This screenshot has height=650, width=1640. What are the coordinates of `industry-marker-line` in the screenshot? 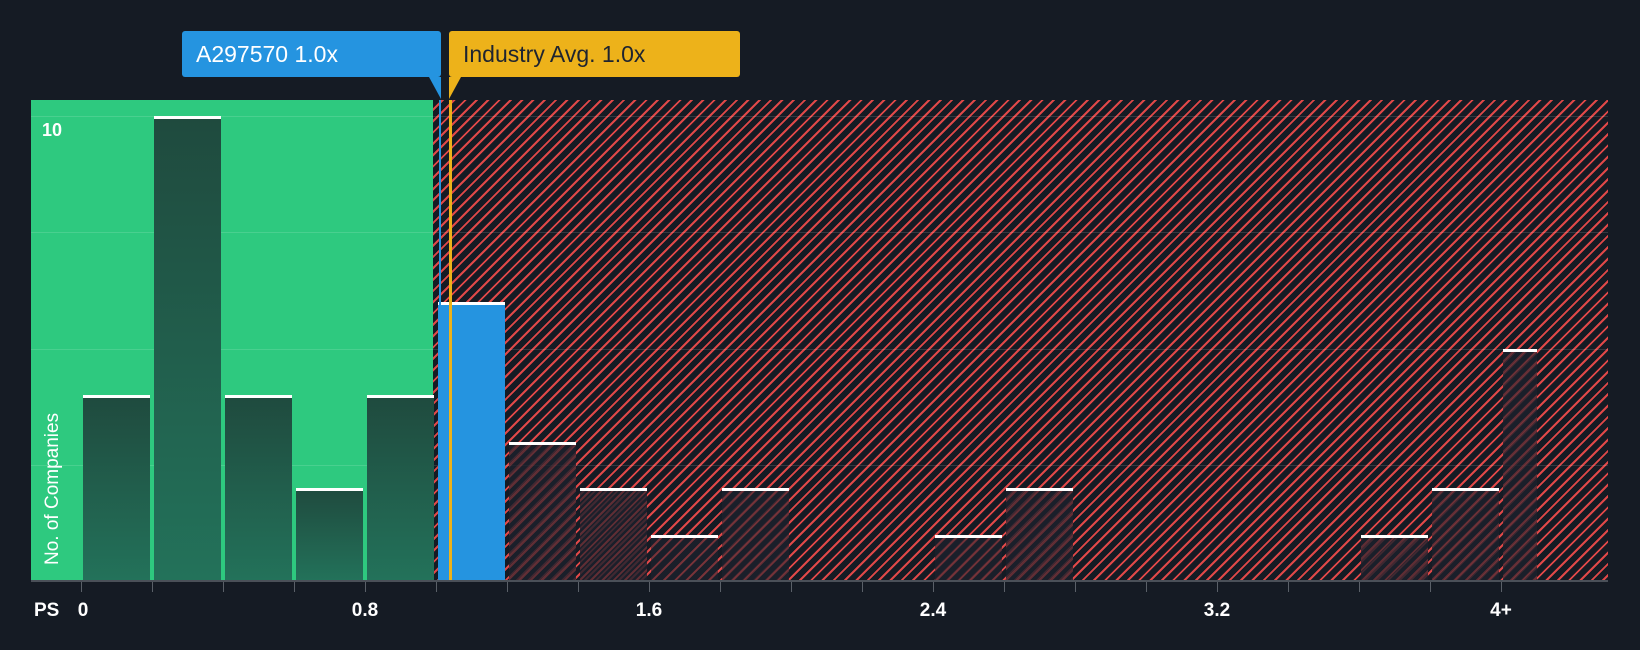 It's located at (450, 340).